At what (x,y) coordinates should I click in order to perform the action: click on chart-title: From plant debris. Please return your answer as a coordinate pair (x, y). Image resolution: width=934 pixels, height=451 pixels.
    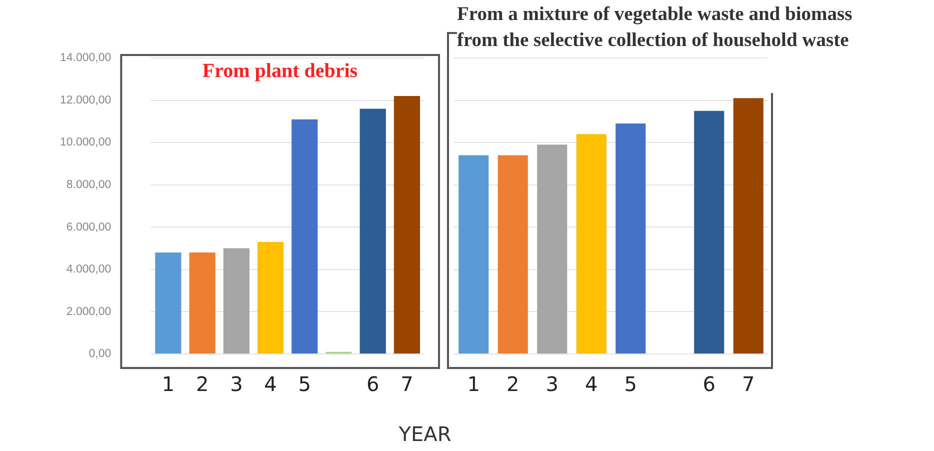
    Looking at the image, I should click on (280, 71).